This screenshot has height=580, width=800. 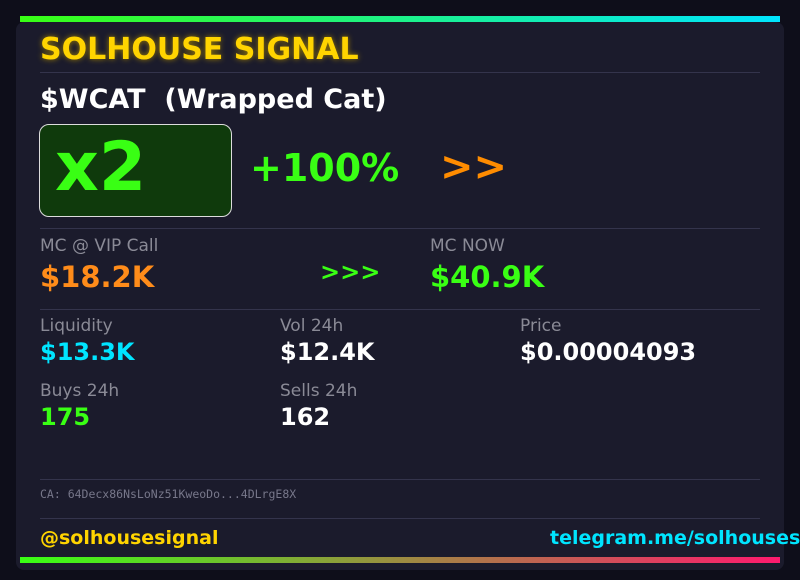 I want to click on label: MC NOW, so click(x=467, y=246).